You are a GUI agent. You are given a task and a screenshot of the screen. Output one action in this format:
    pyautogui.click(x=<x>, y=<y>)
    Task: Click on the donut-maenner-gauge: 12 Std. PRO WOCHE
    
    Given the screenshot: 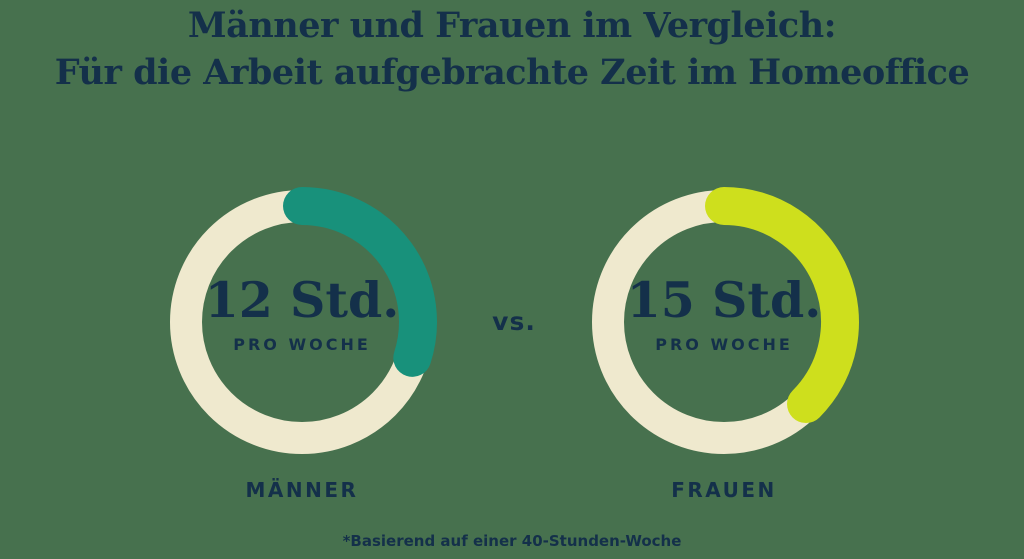 What is the action you would take?
    pyautogui.click(x=302, y=321)
    